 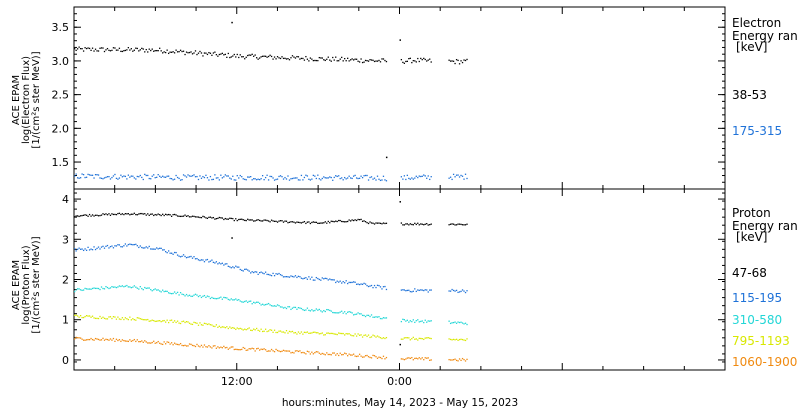 I want to click on x-tick-label: 12:00, so click(x=237, y=381).